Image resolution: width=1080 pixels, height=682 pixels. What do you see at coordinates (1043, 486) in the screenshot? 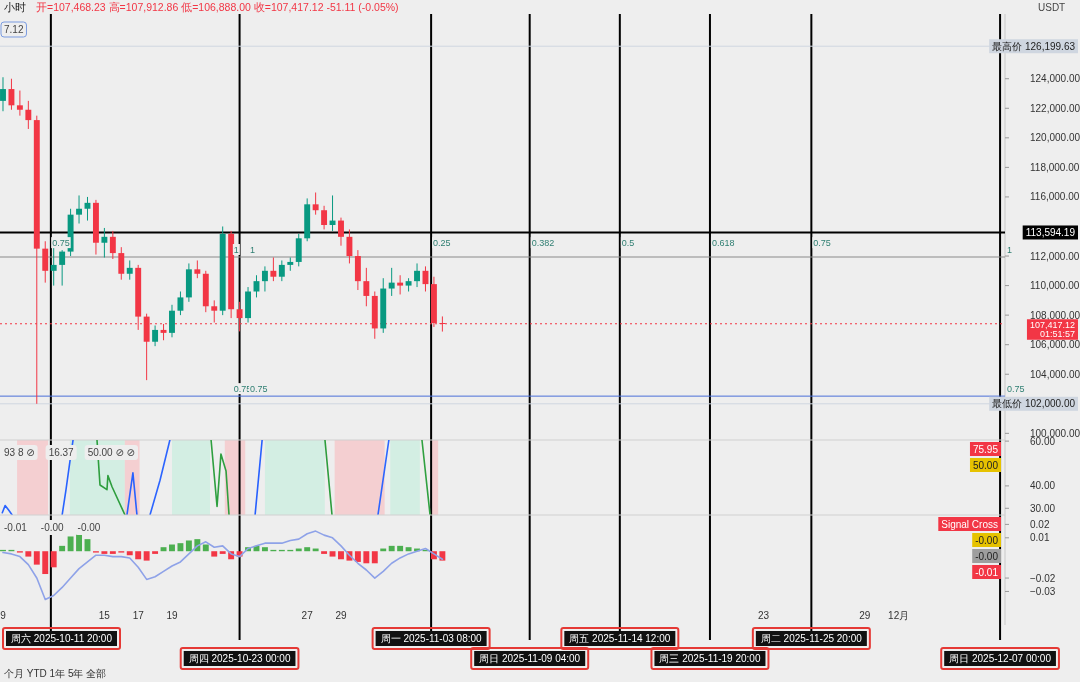
I see `y-tick-label: 40.00` at bounding box center [1043, 486].